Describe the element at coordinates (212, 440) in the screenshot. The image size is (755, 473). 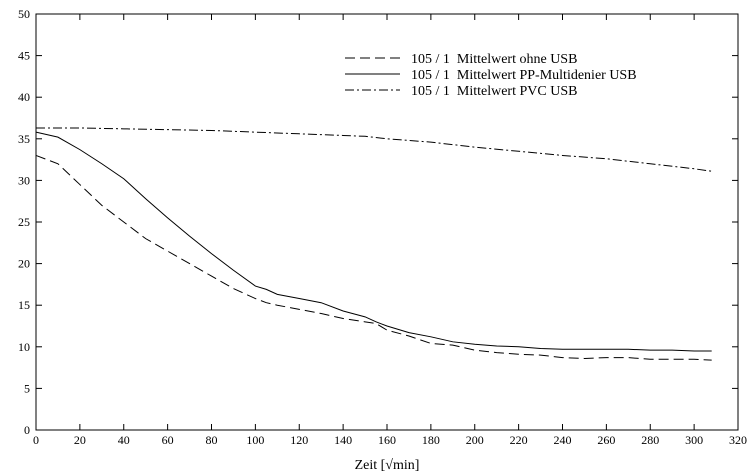
I see `x-tick-label: 80` at that location.